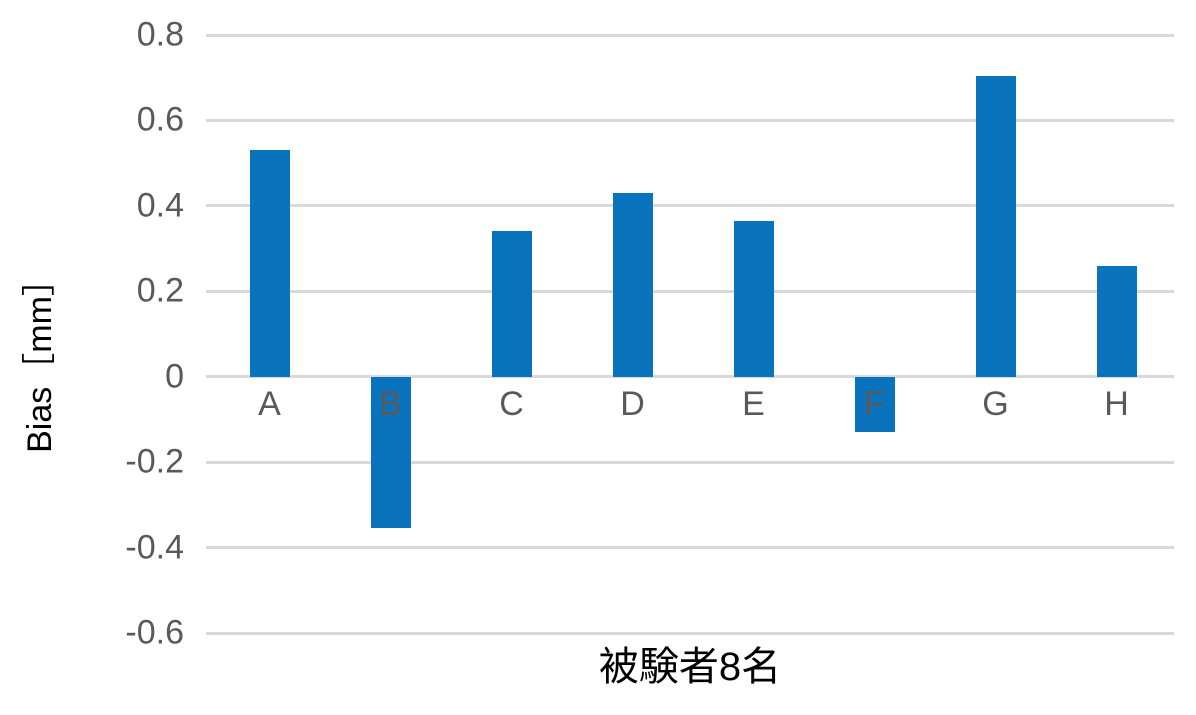  I want to click on x-category-label: E, so click(753, 403).